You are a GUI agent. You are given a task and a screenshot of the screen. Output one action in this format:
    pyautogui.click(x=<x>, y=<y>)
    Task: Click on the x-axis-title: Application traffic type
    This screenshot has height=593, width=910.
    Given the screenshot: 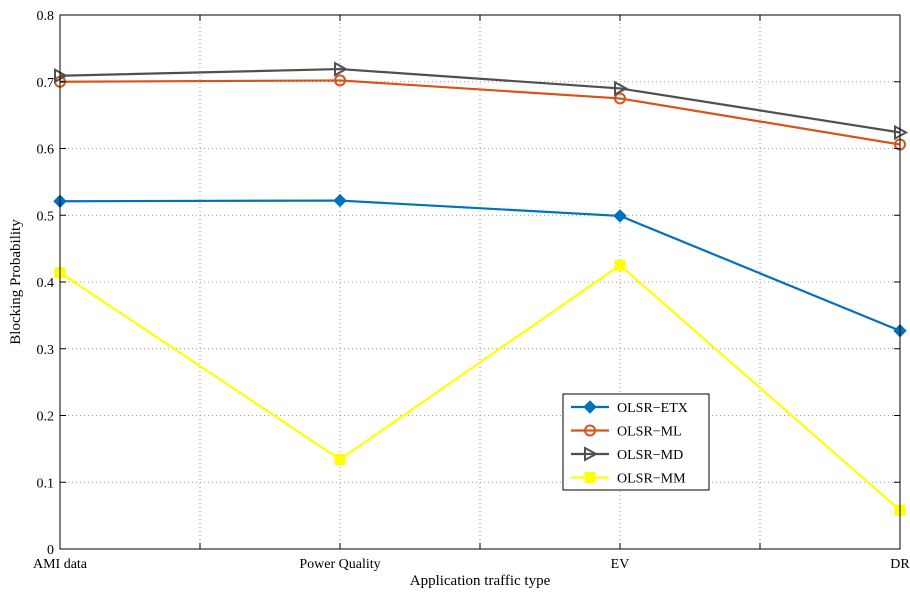 What is the action you would take?
    pyautogui.click(x=480, y=581)
    